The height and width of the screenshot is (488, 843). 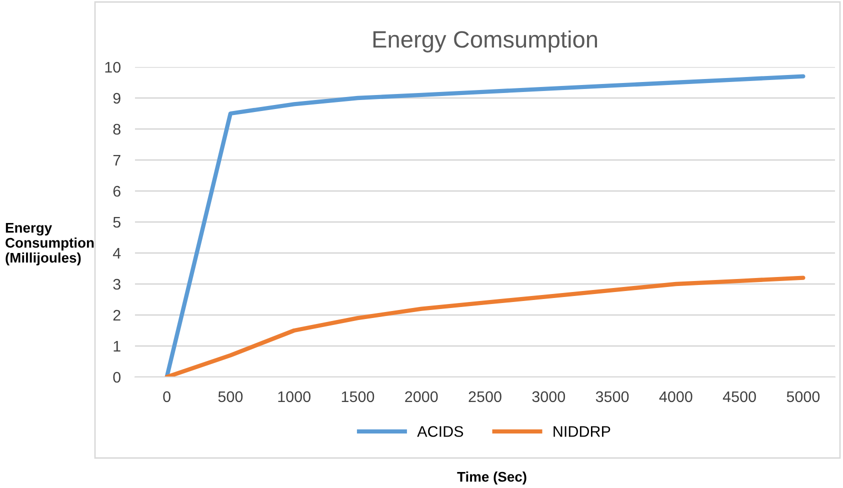 I want to click on x-tick-label: 4000, so click(x=675, y=396).